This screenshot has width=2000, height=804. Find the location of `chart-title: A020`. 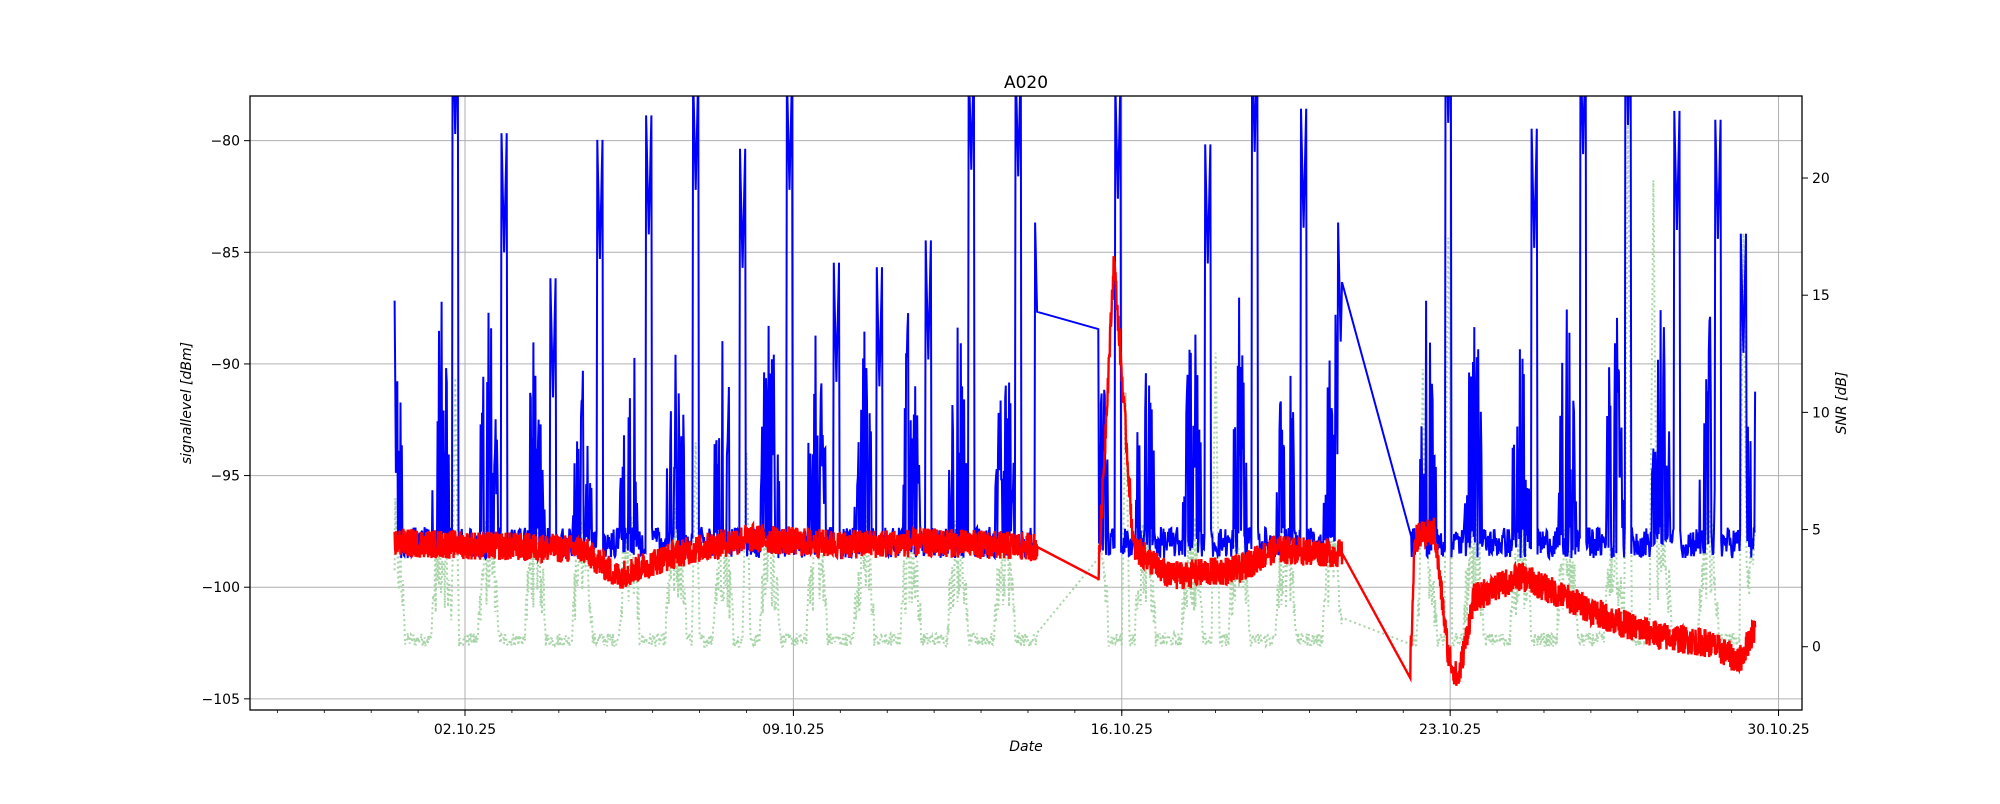

chart-title: A020 is located at coordinates (1026, 83).